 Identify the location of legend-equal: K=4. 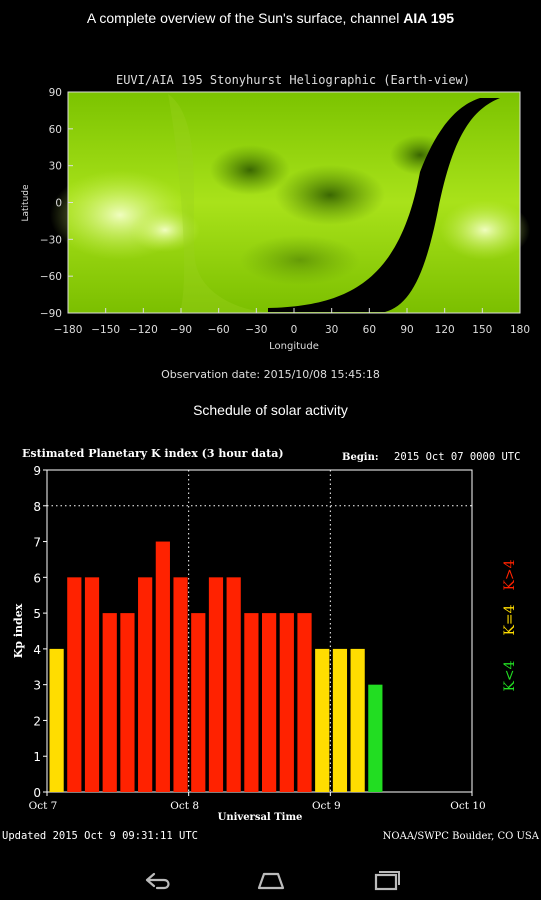
(510, 619).